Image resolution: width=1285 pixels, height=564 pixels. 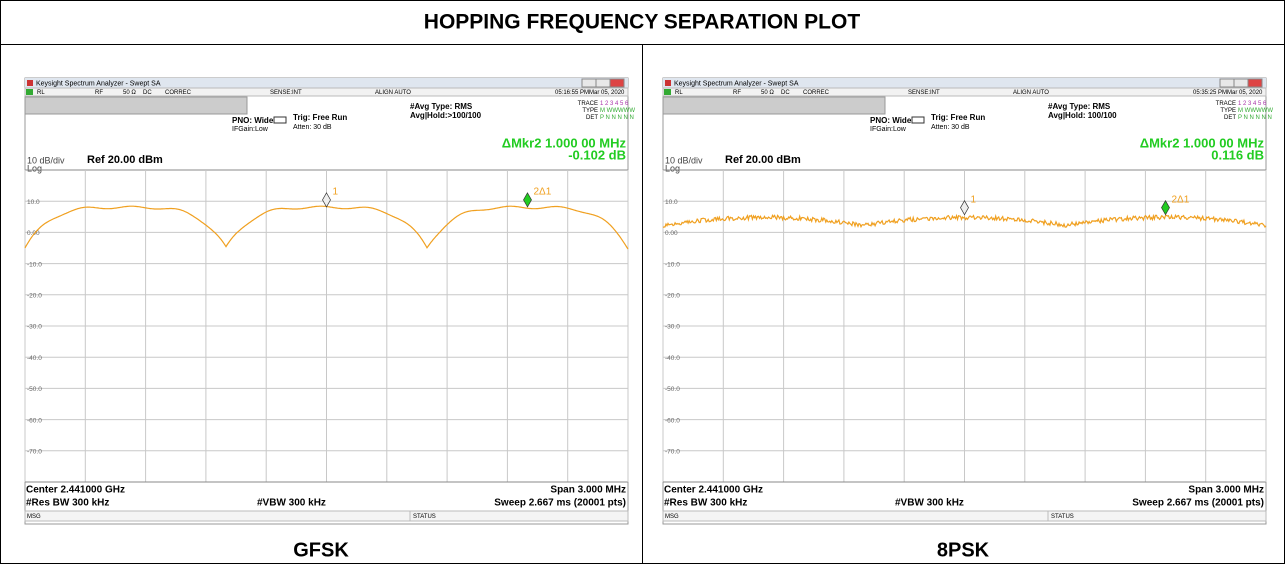 I want to click on status-item: 05:16:55 PMMar 05, 2020, so click(x=590, y=93).